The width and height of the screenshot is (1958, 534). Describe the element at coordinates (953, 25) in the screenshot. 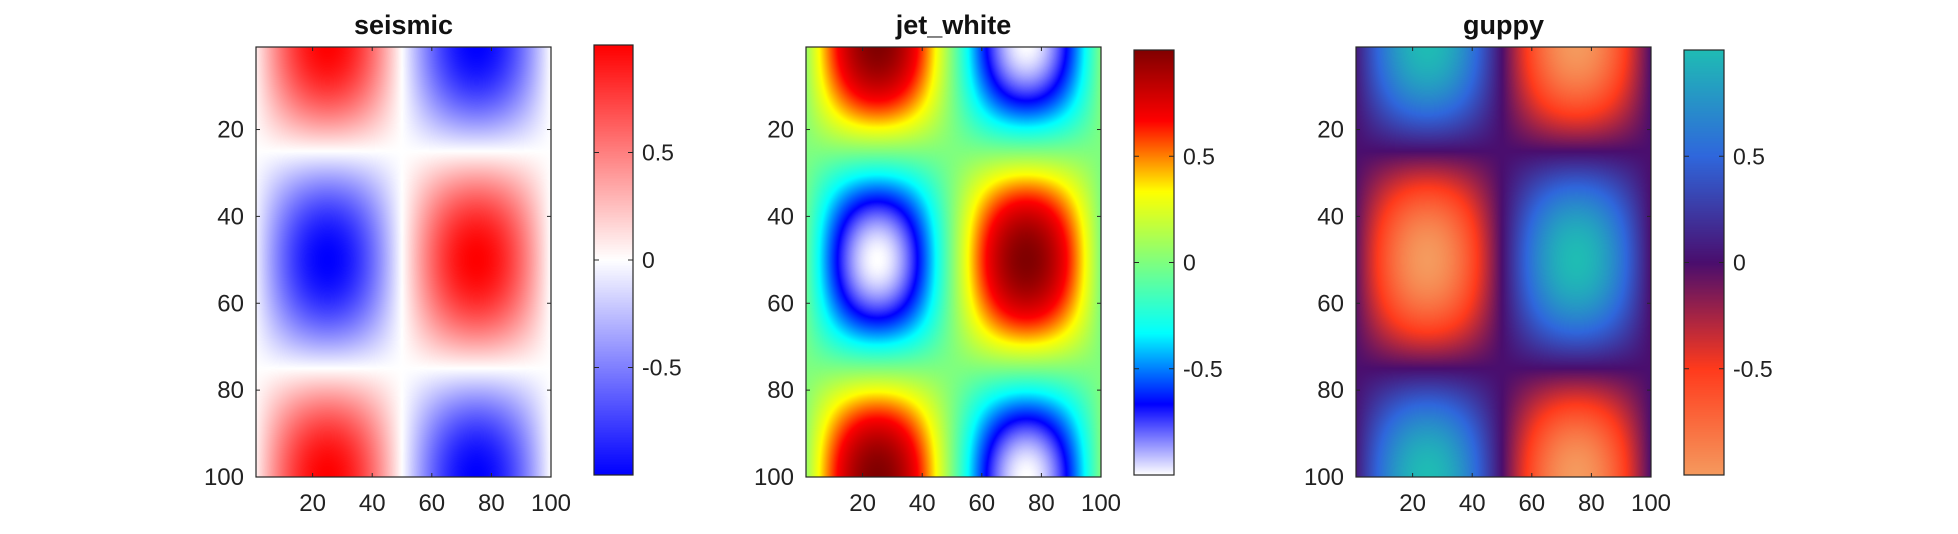

I see `panel-title: jet_white` at that location.